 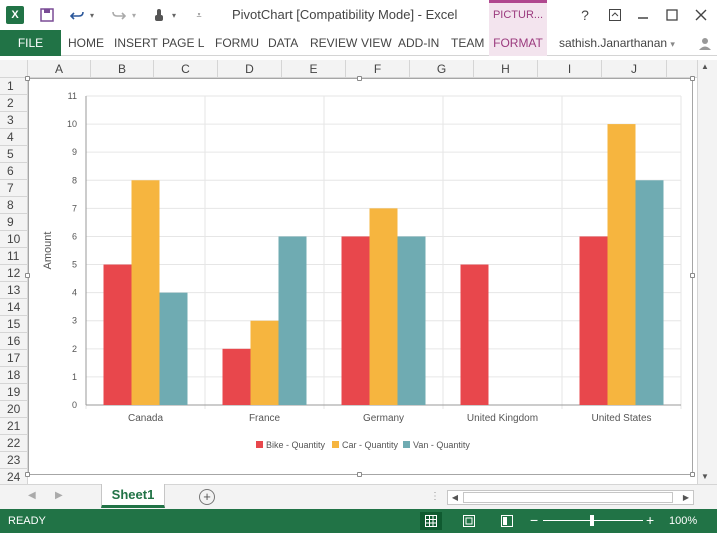 What do you see at coordinates (14, 188) in the screenshot?
I see `row-header-7: 7` at bounding box center [14, 188].